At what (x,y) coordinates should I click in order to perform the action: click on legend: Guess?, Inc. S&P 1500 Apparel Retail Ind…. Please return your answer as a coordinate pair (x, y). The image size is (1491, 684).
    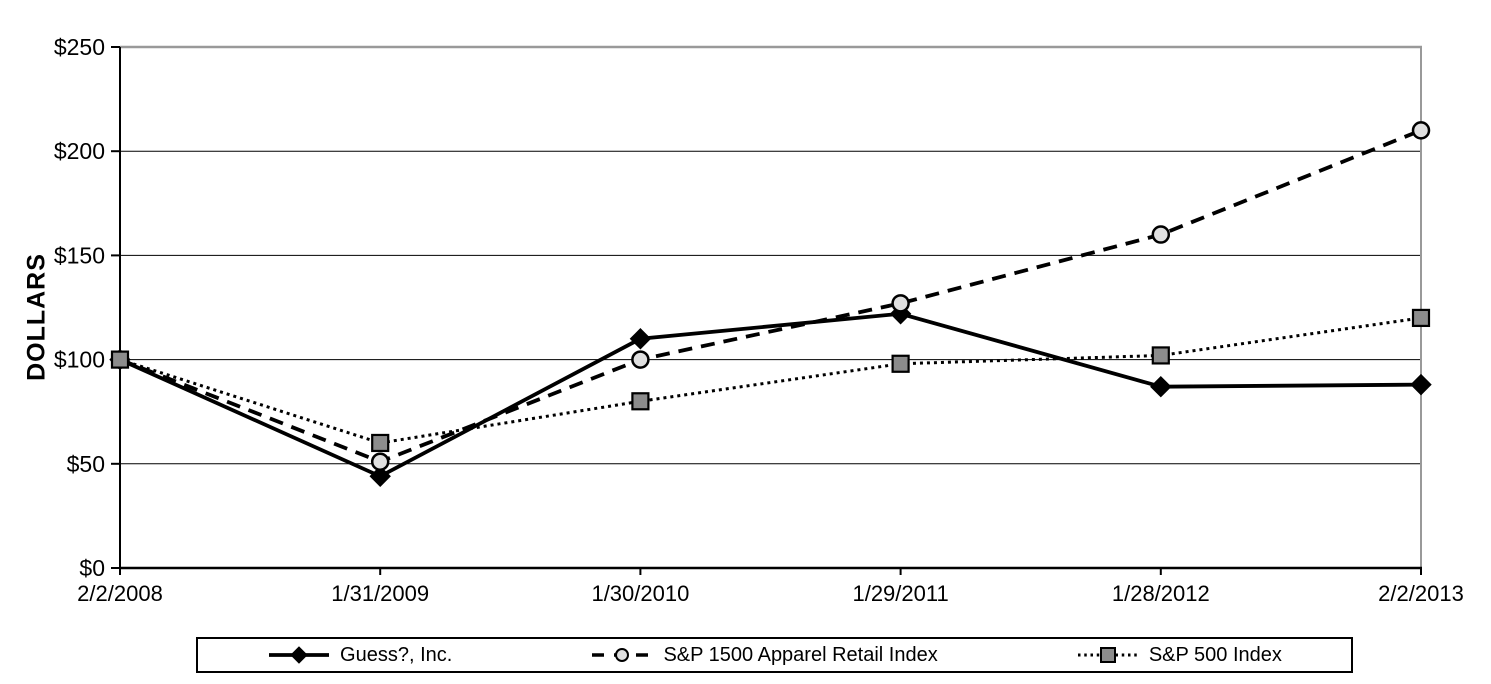
    Looking at the image, I should click on (774, 655).